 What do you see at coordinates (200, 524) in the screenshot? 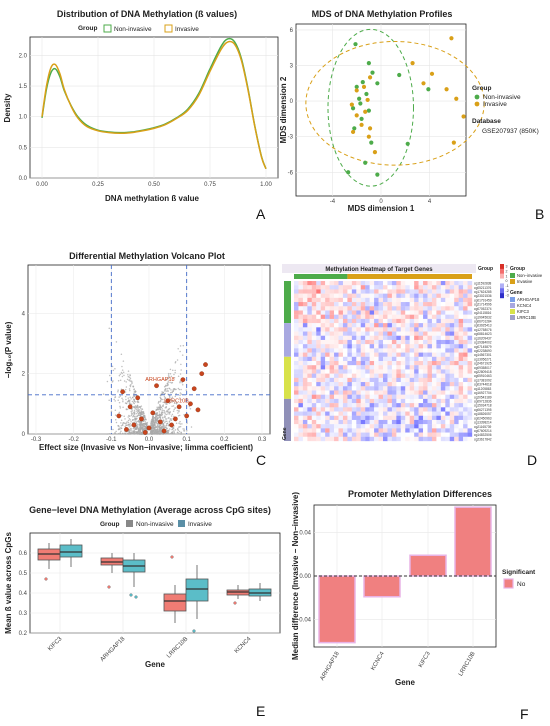
I see `panel-e-legend-invasive: Invasive` at bounding box center [200, 524].